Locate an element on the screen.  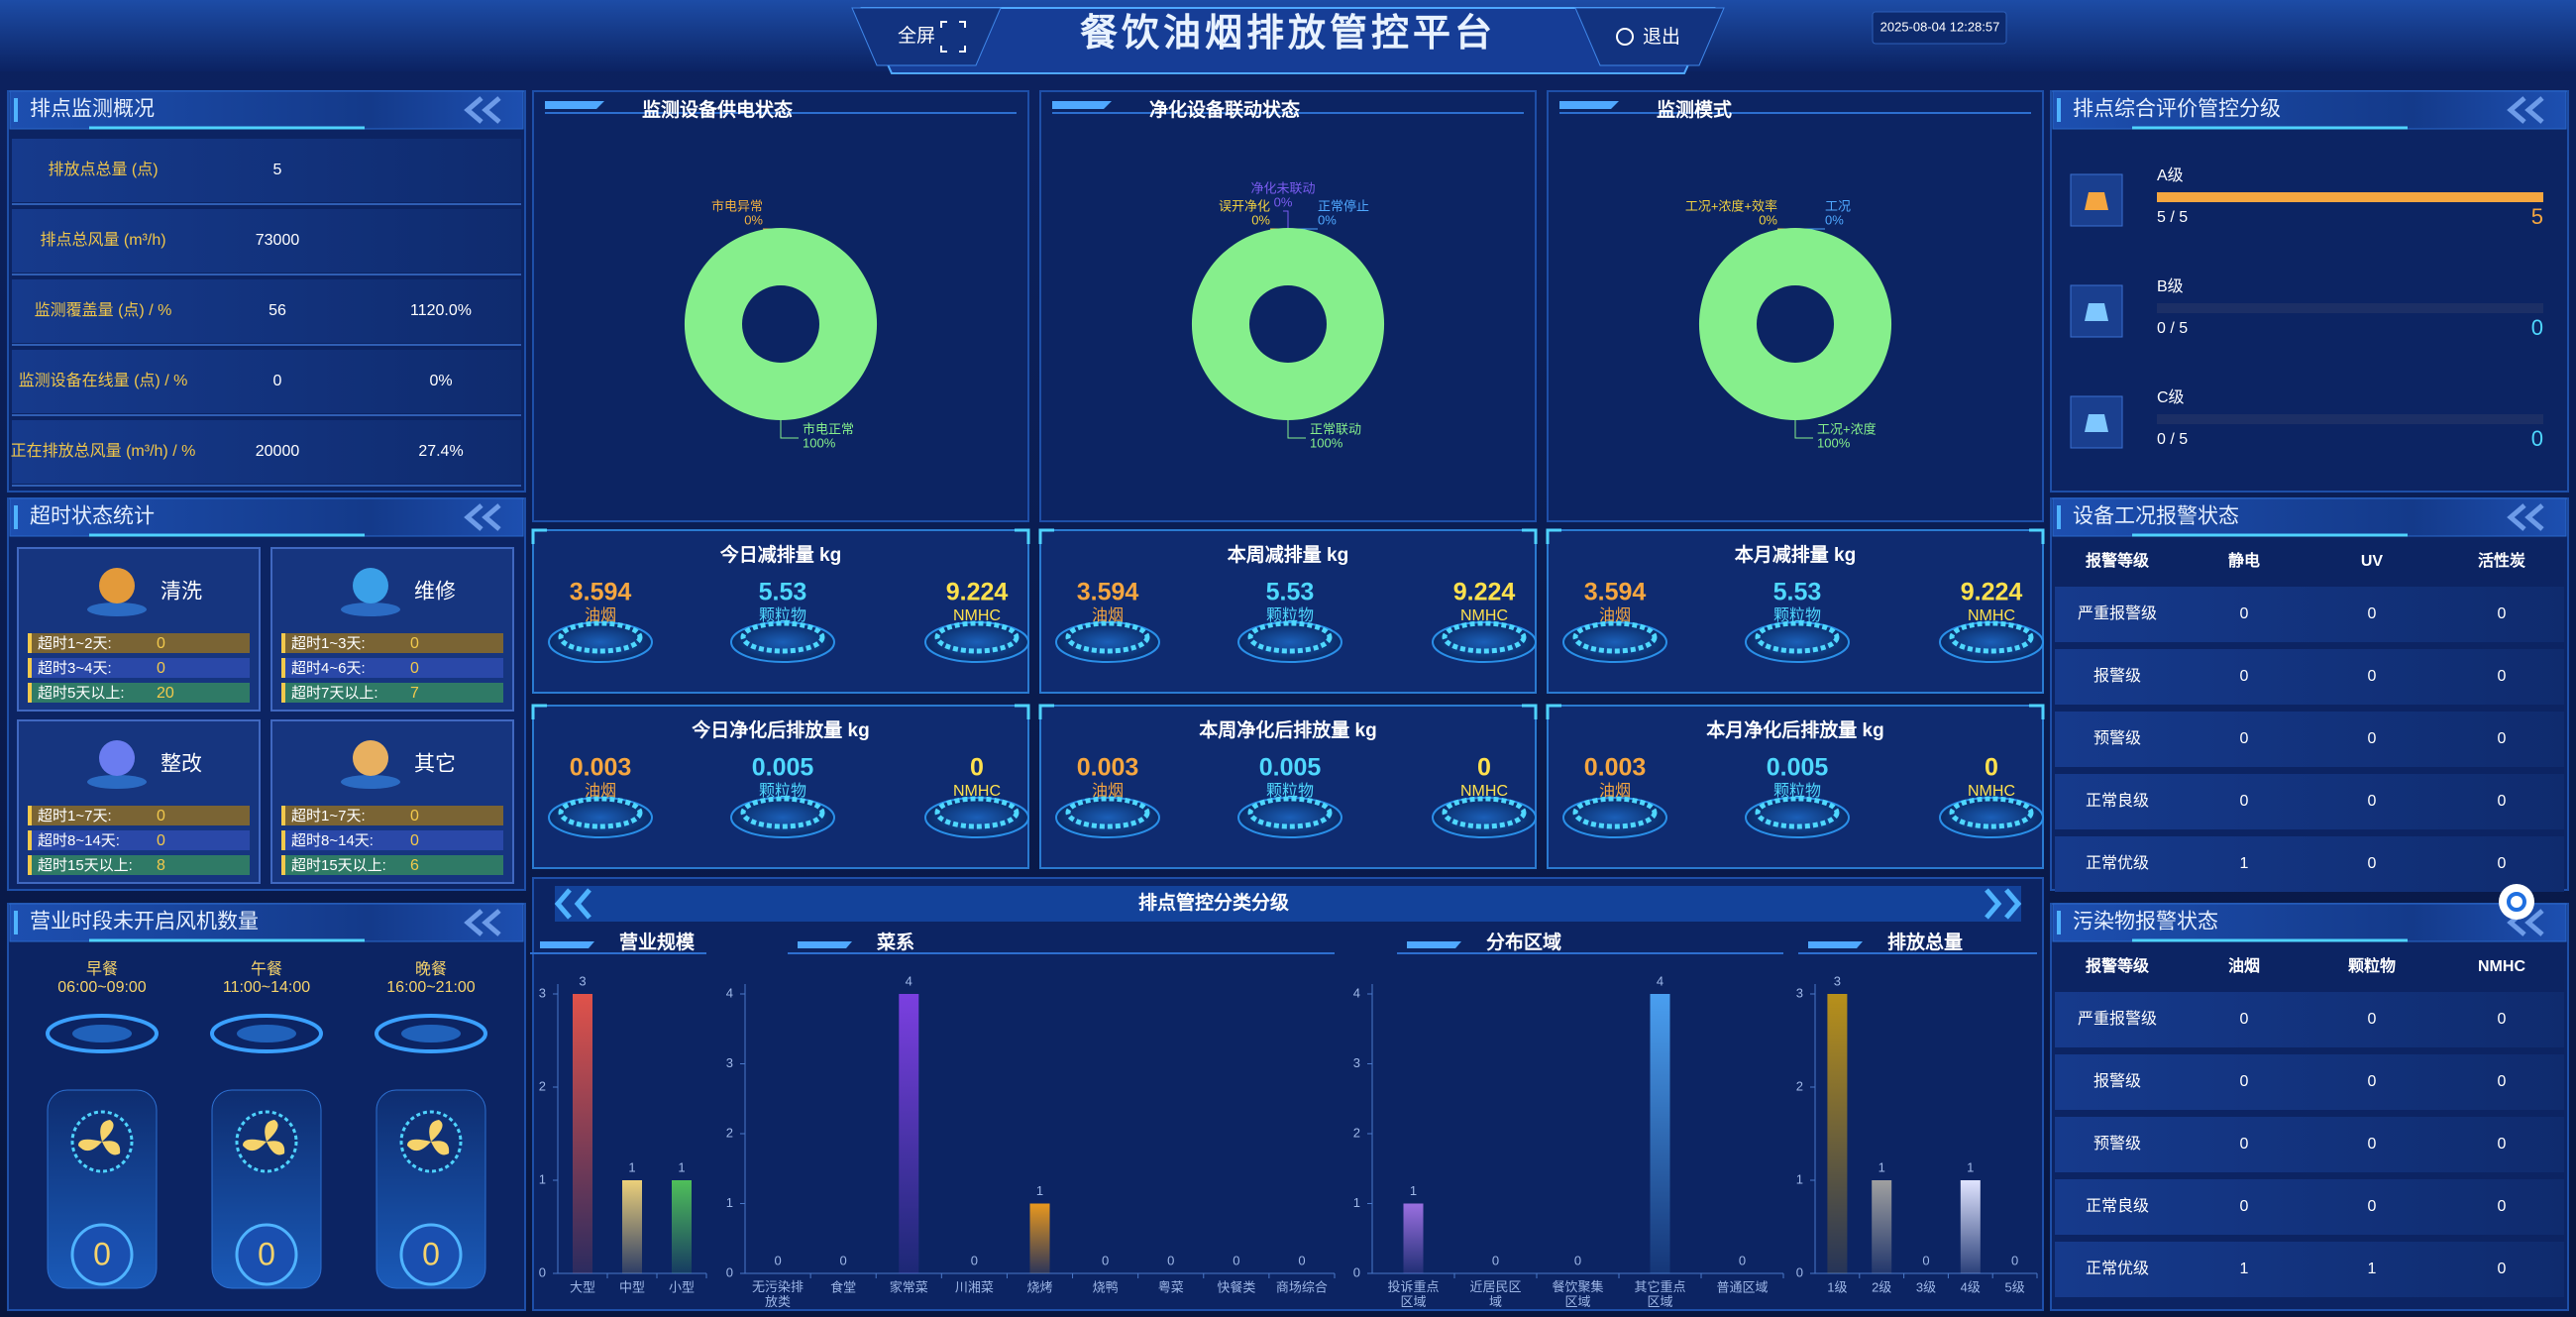
value-disk is located at coordinates (102, 1254).